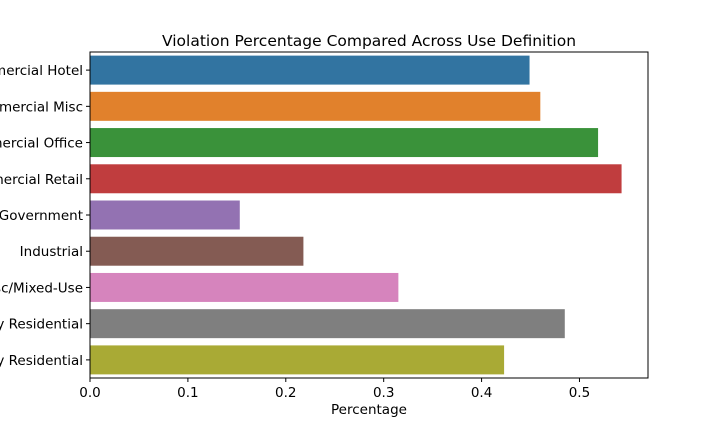  I want to click on y-tick-label: Commercial Retail, so click(41, 180).